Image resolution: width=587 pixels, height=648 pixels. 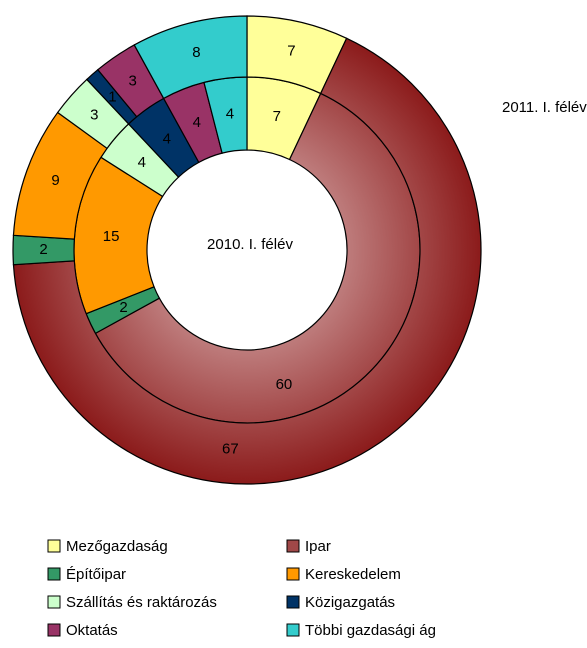 What do you see at coordinates (55, 180) in the screenshot?
I see `data-label: 9` at bounding box center [55, 180].